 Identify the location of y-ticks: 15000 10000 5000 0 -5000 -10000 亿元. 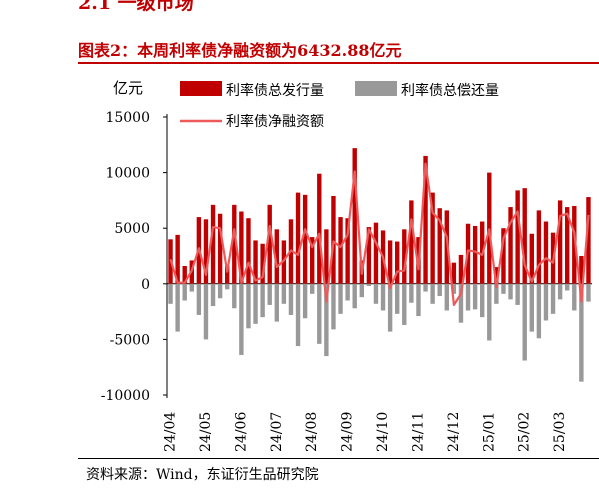
(134, 241).